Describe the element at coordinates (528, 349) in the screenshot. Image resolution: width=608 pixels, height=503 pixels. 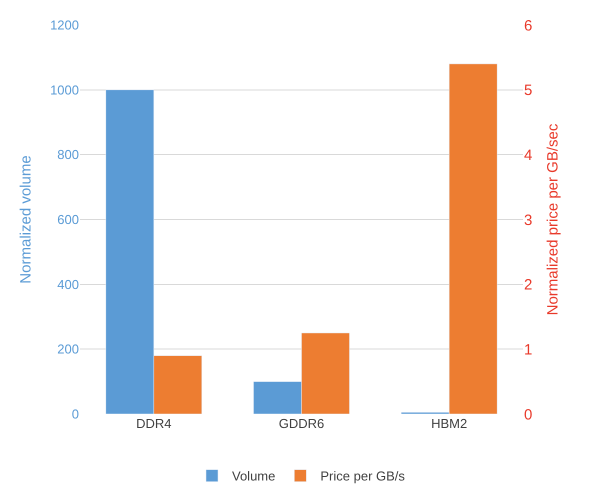
I see `y2-tick-label: 1` at that location.